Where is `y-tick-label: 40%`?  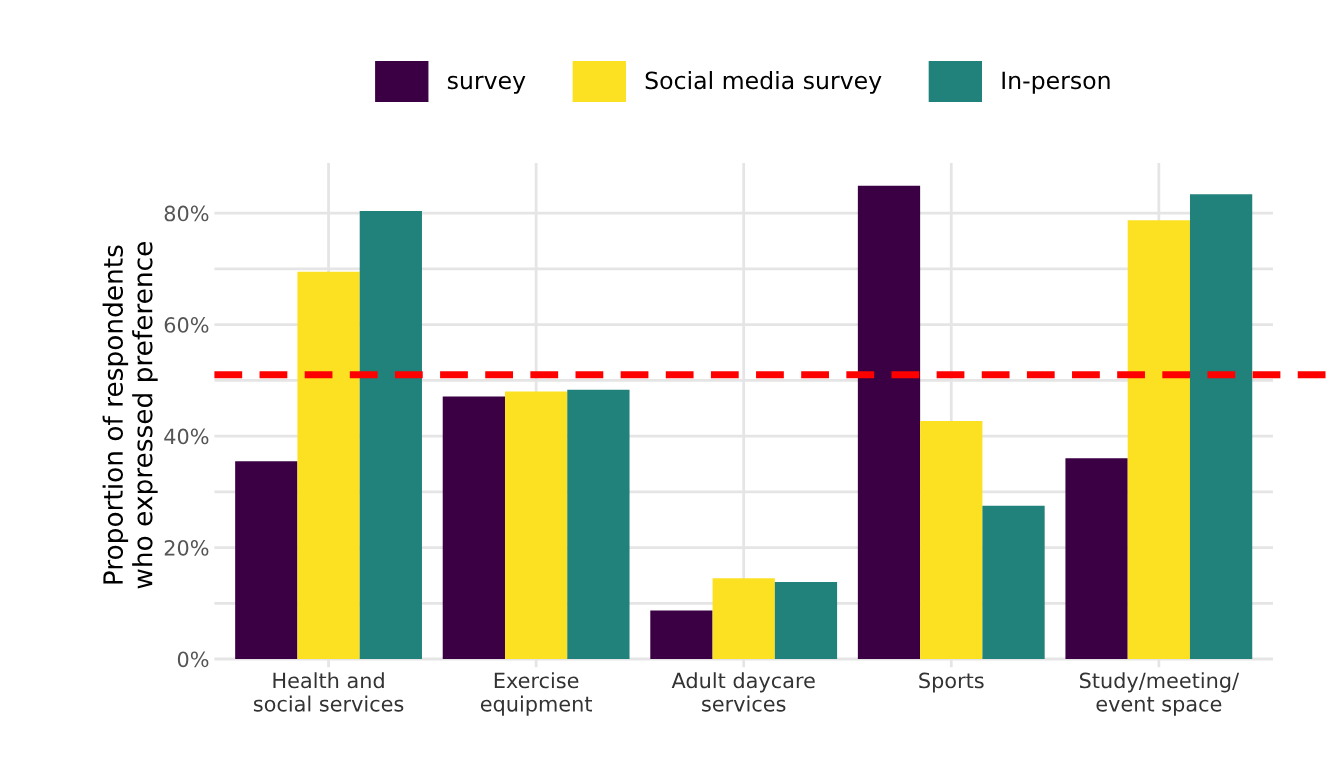 y-tick-label: 40% is located at coordinates (186, 436).